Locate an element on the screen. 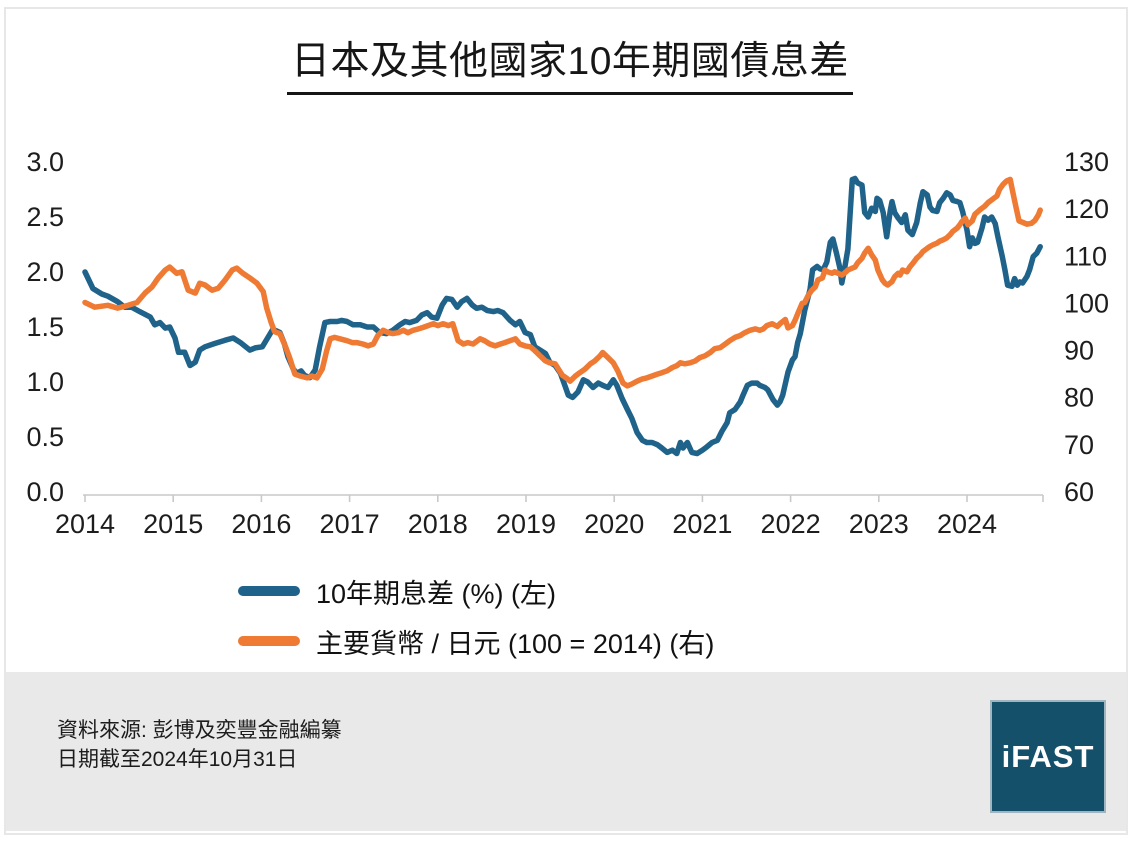 This screenshot has width=1140, height=841. chart-title-wrap: 日本及其他國家10年期國債息差 is located at coordinates (570, 62).